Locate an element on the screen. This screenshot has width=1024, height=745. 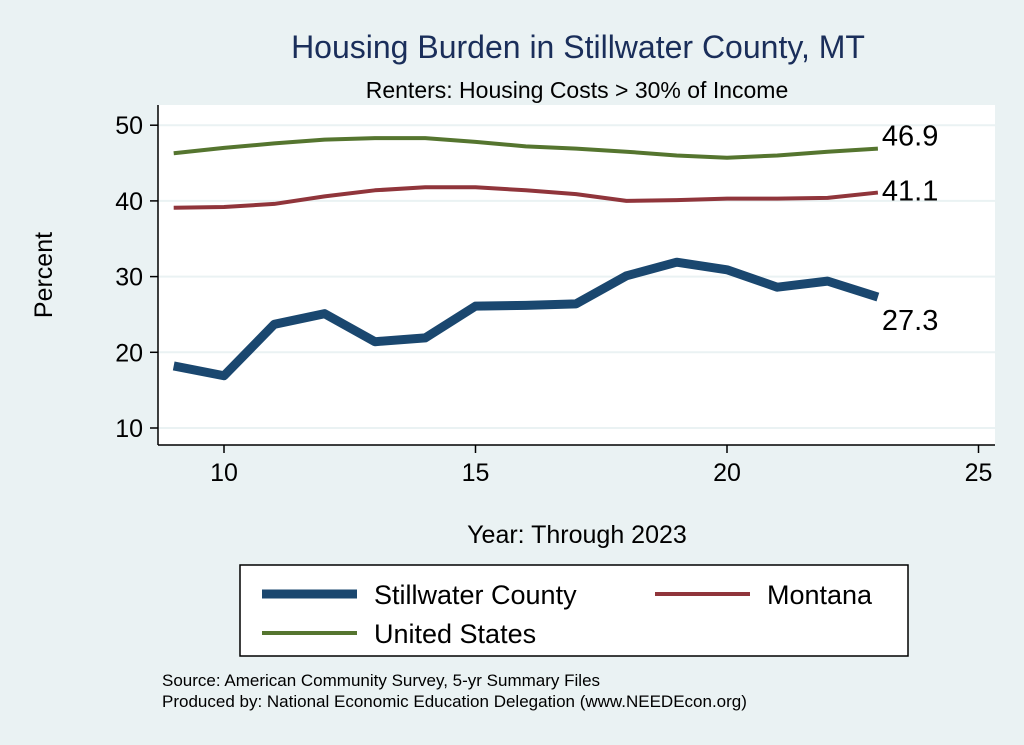
y-tick-label: 50 is located at coordinates (129, 126).